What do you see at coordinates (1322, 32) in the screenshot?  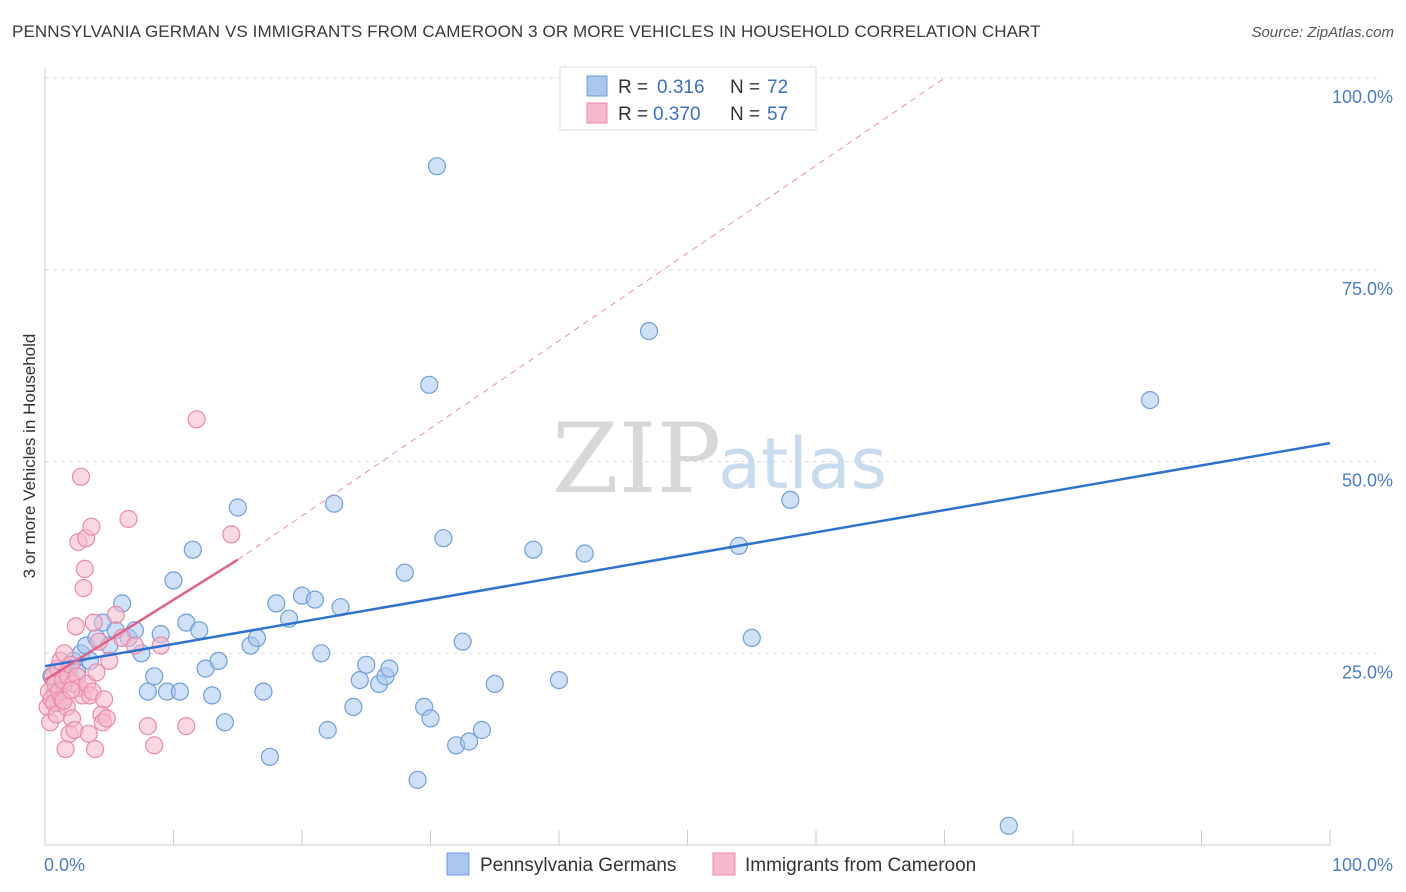 I see `source-label: Source: ZipAtlas.com` at bounding box center [1322, 32].